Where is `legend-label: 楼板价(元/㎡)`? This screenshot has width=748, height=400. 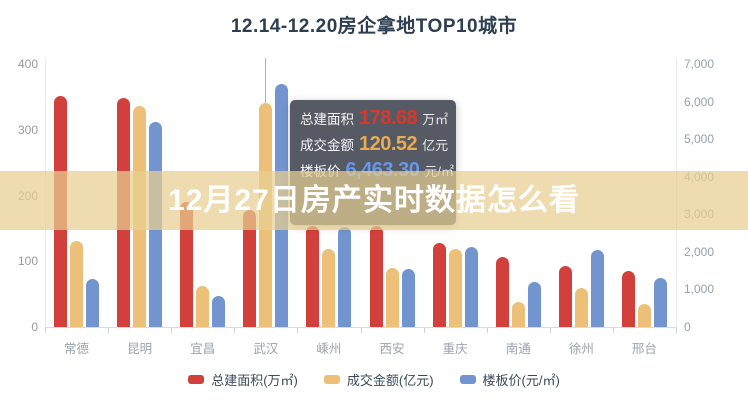
legend-label: 楼板价(元/㎡) is located at coordinates (521, 380).